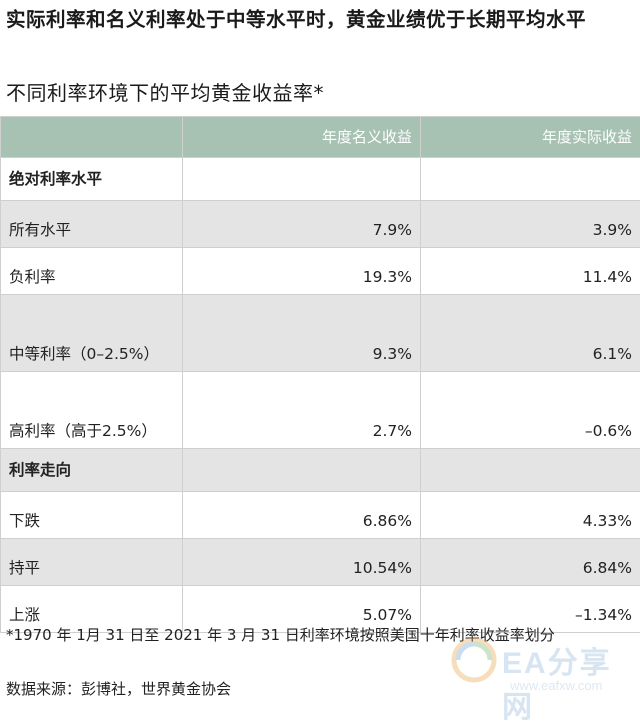 The image size is (640, 726). Describe the element at coordinates (530, 137) in the screenshot. I see `header-real-return: 年度实际收益` at that location.